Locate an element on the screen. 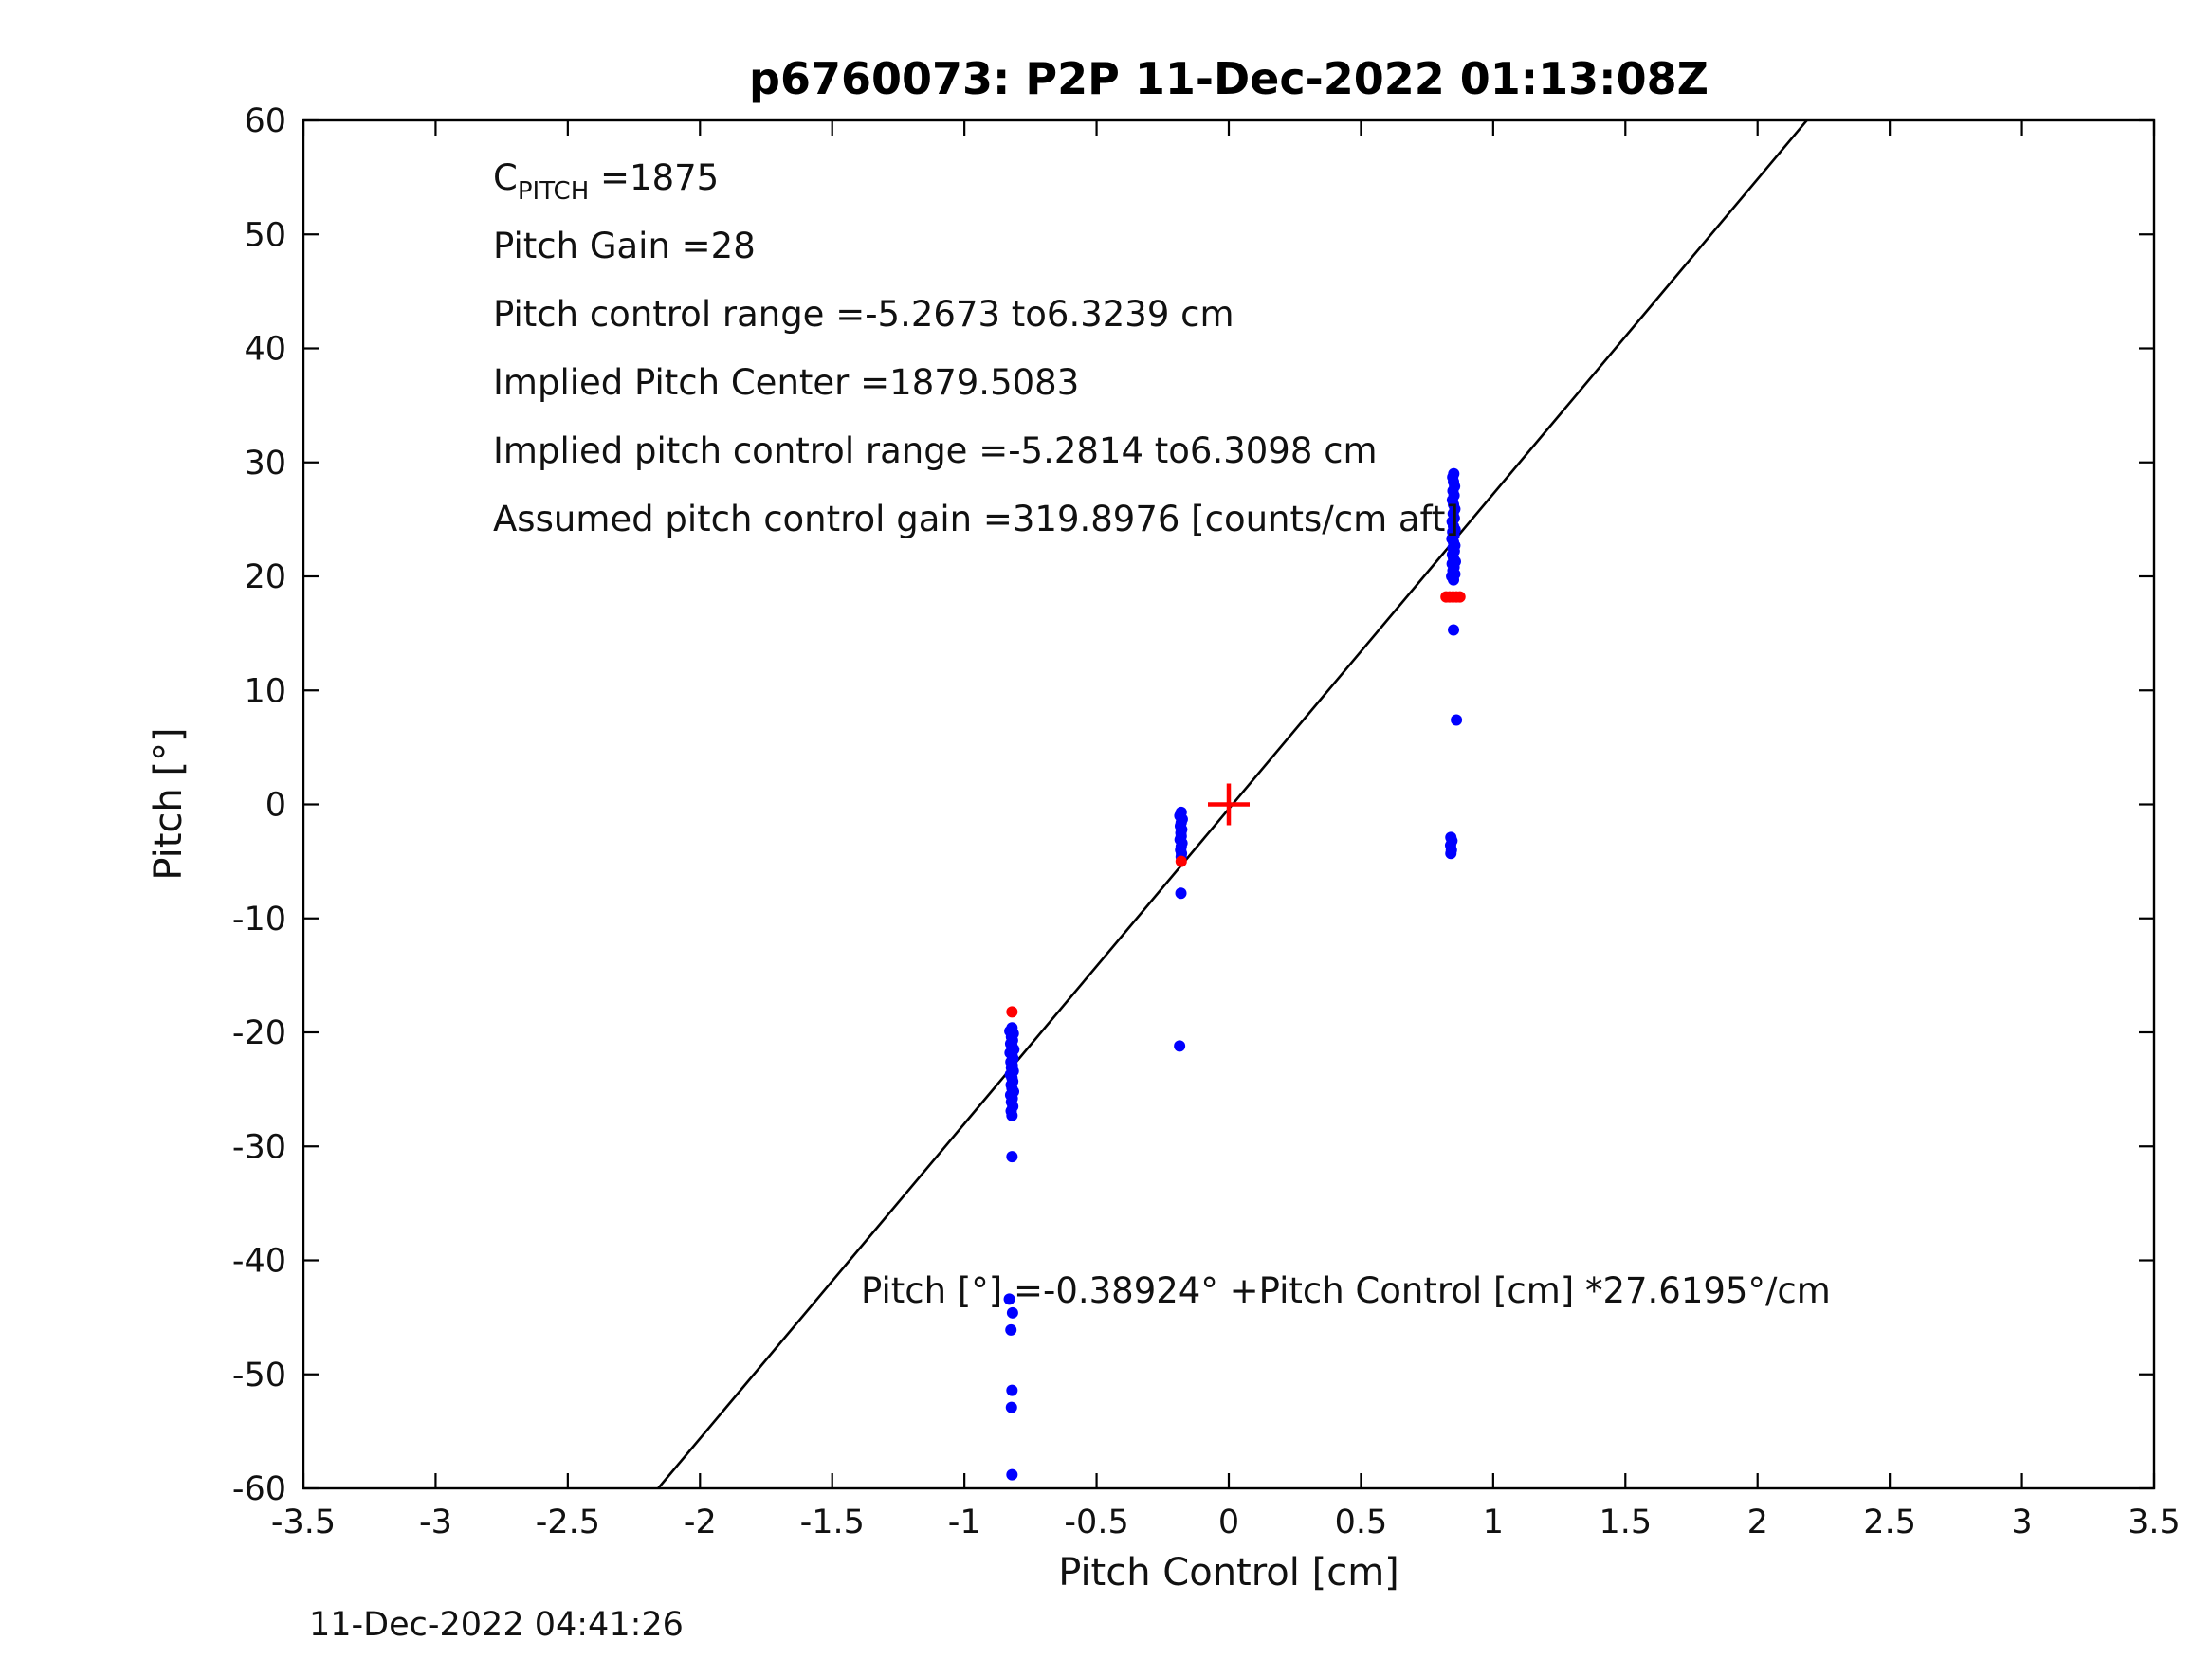  svg-text: 2 is located at coordinates (1757, 1522).